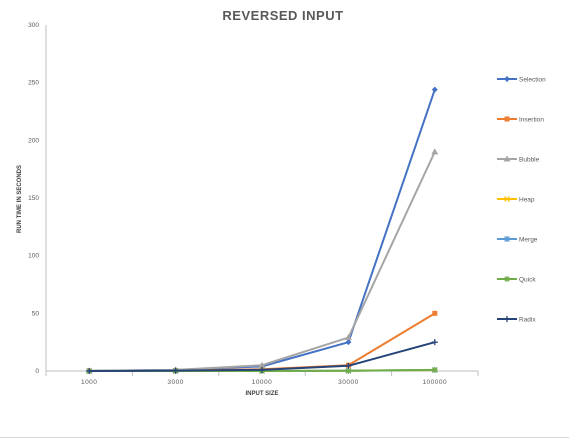  Describe the element at coordinates (33, 83) in the screenshot. I see `y-tick-label: 250` at that location.